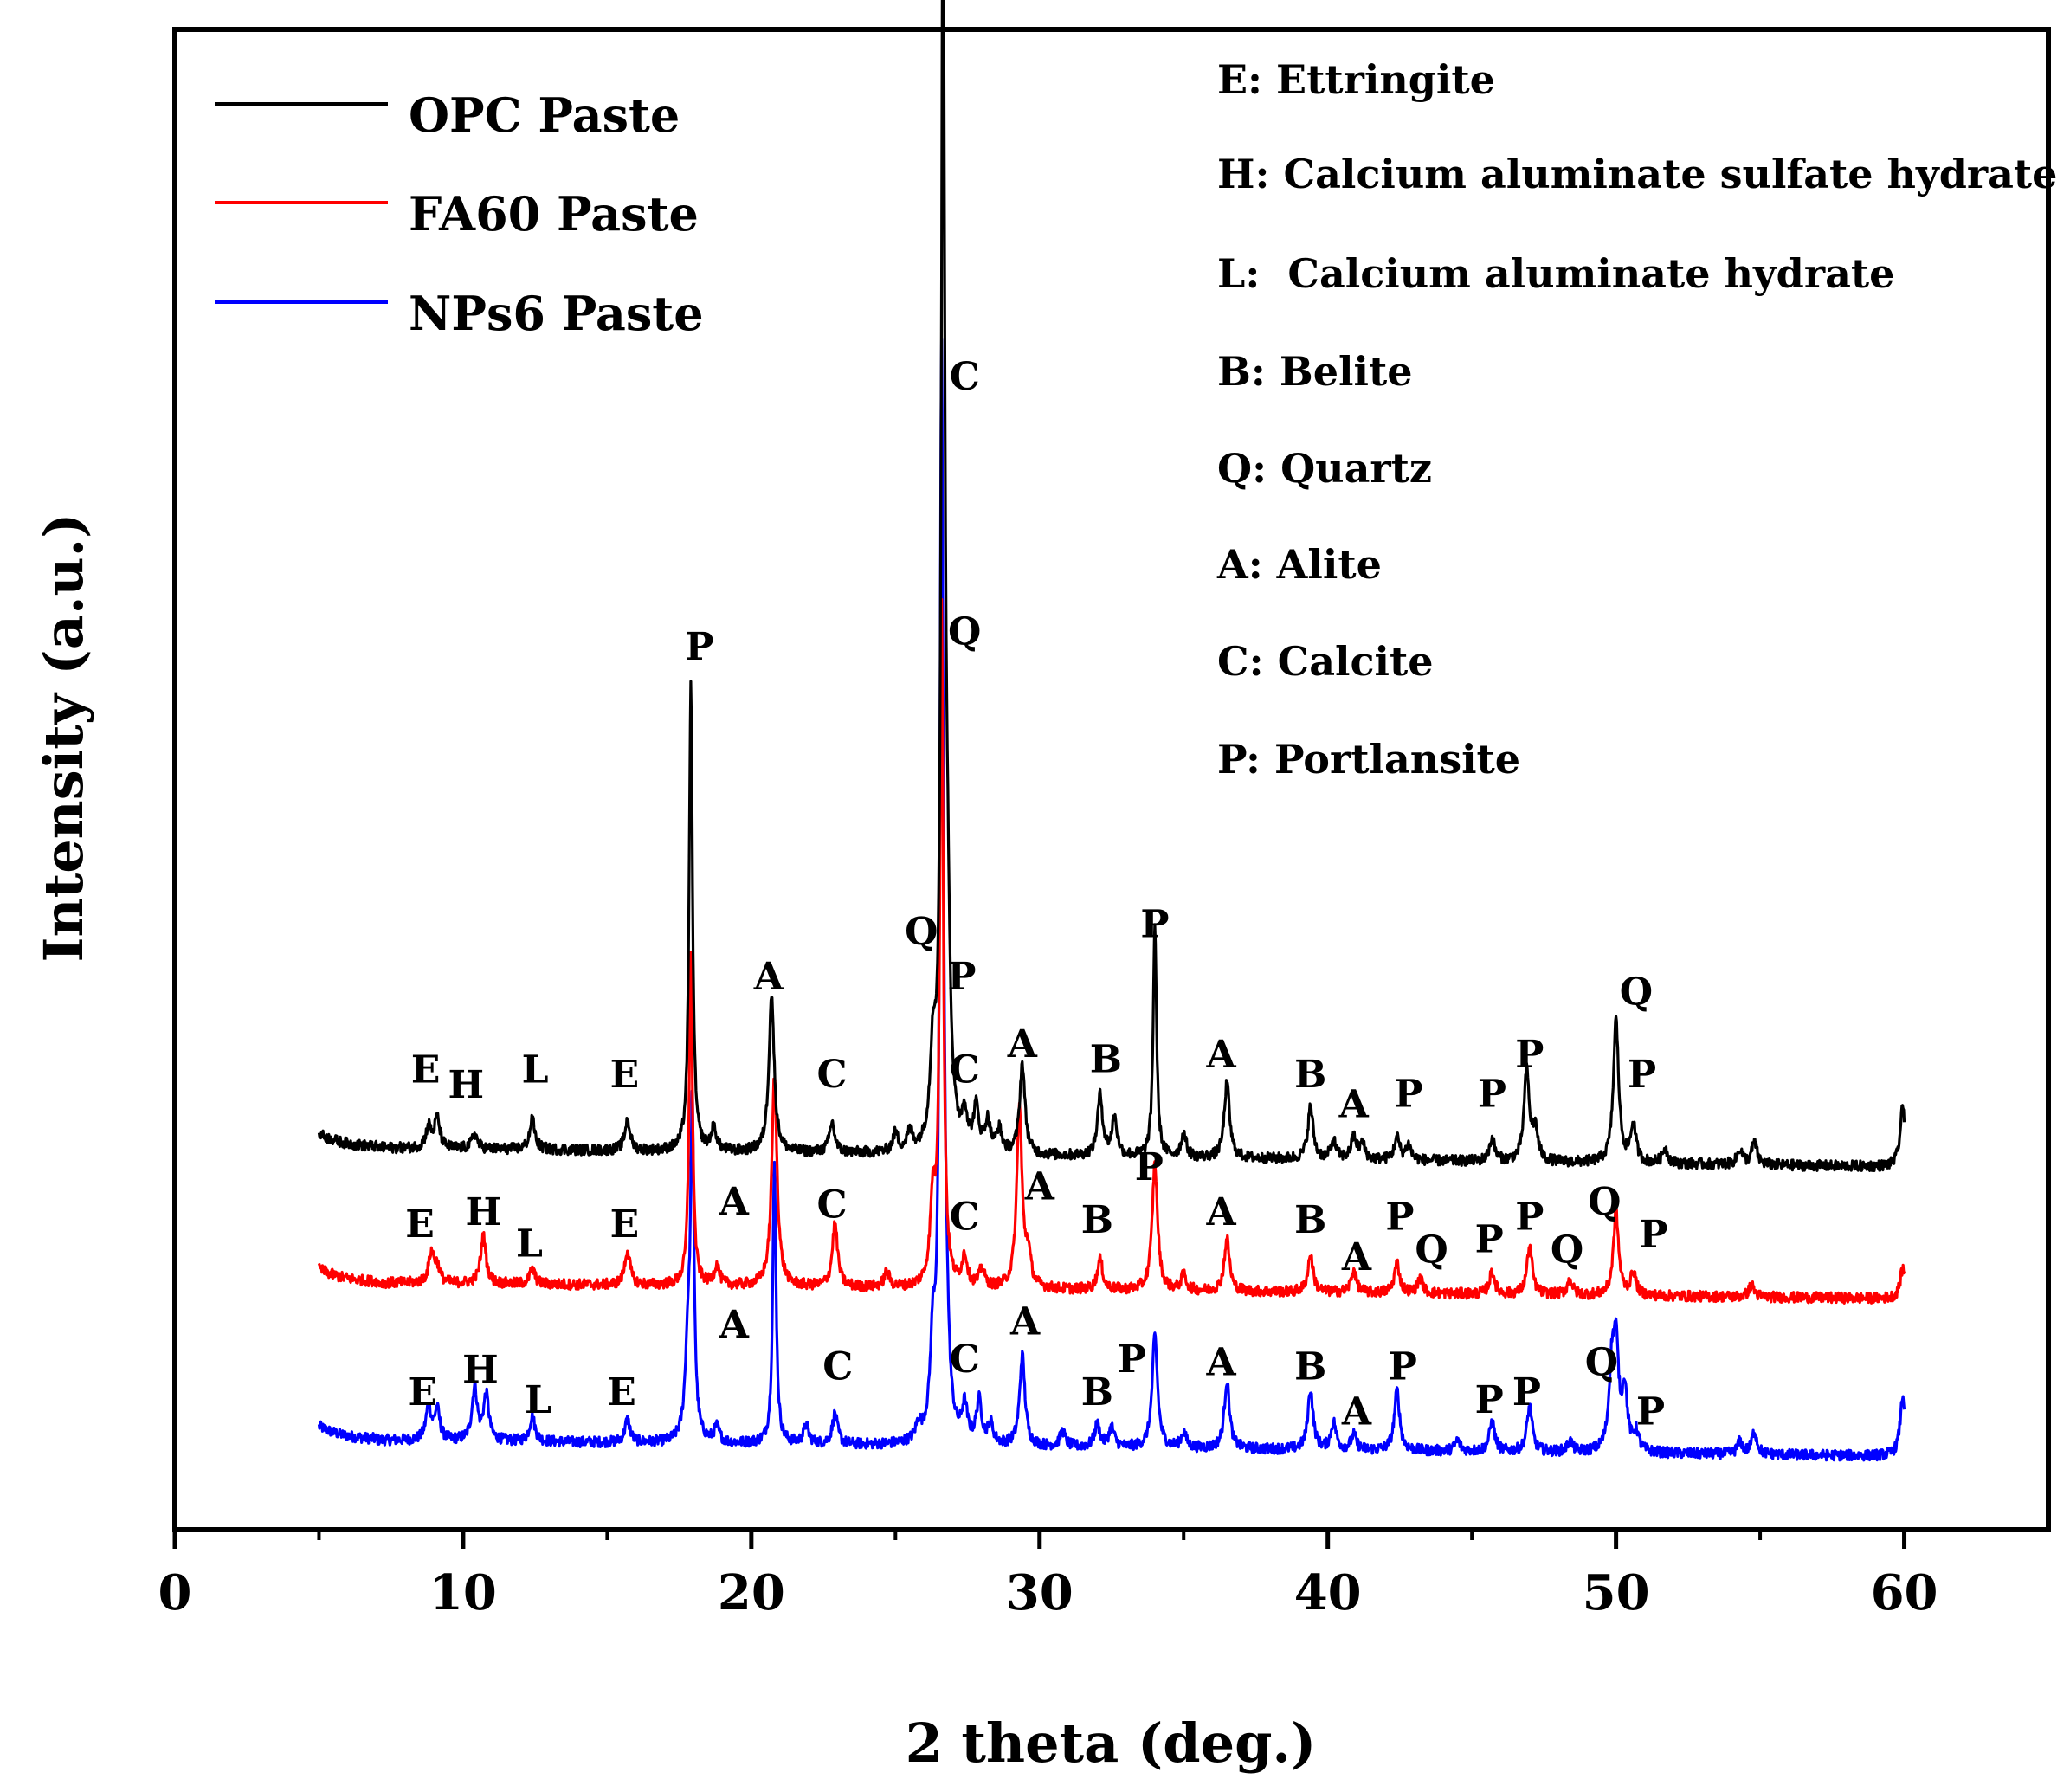  Describe the element at coordinates (751, 1592) in the screenshot. I see `x-tick-label: 20` at that location.